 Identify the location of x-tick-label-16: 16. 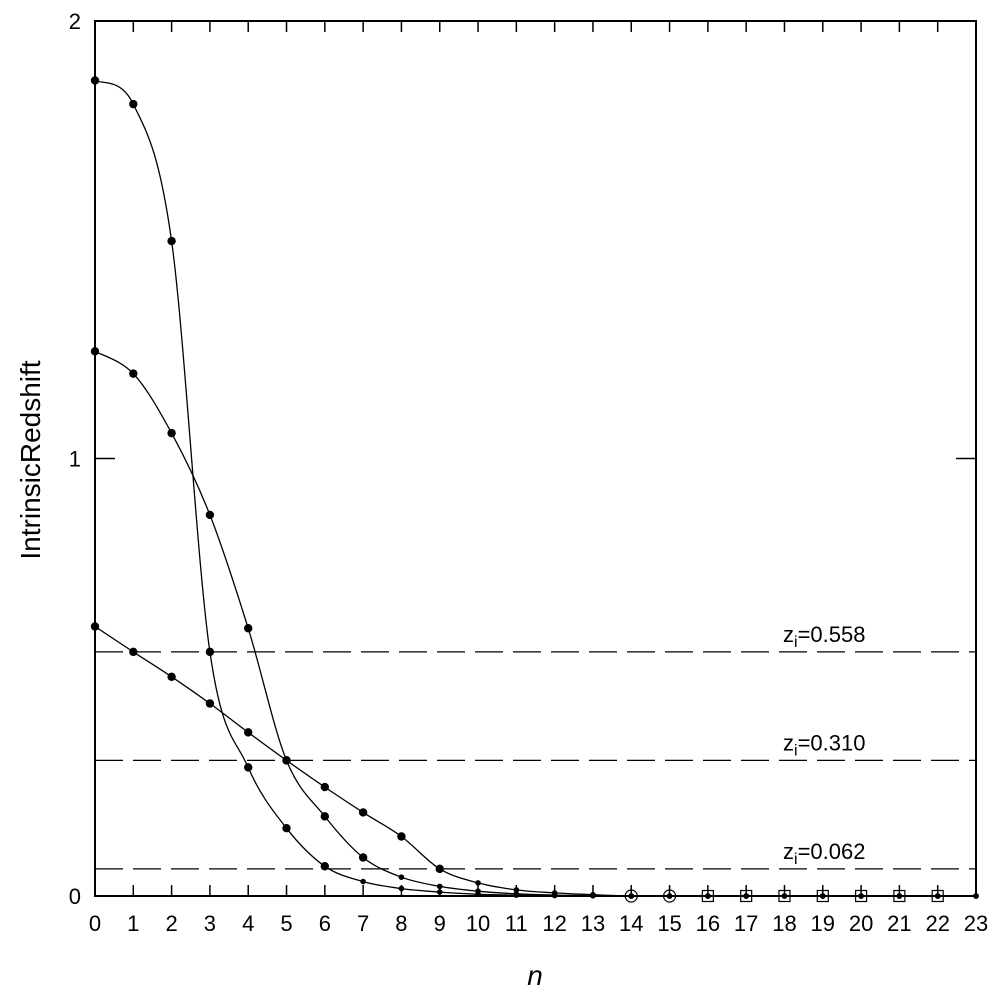
(708, 923).